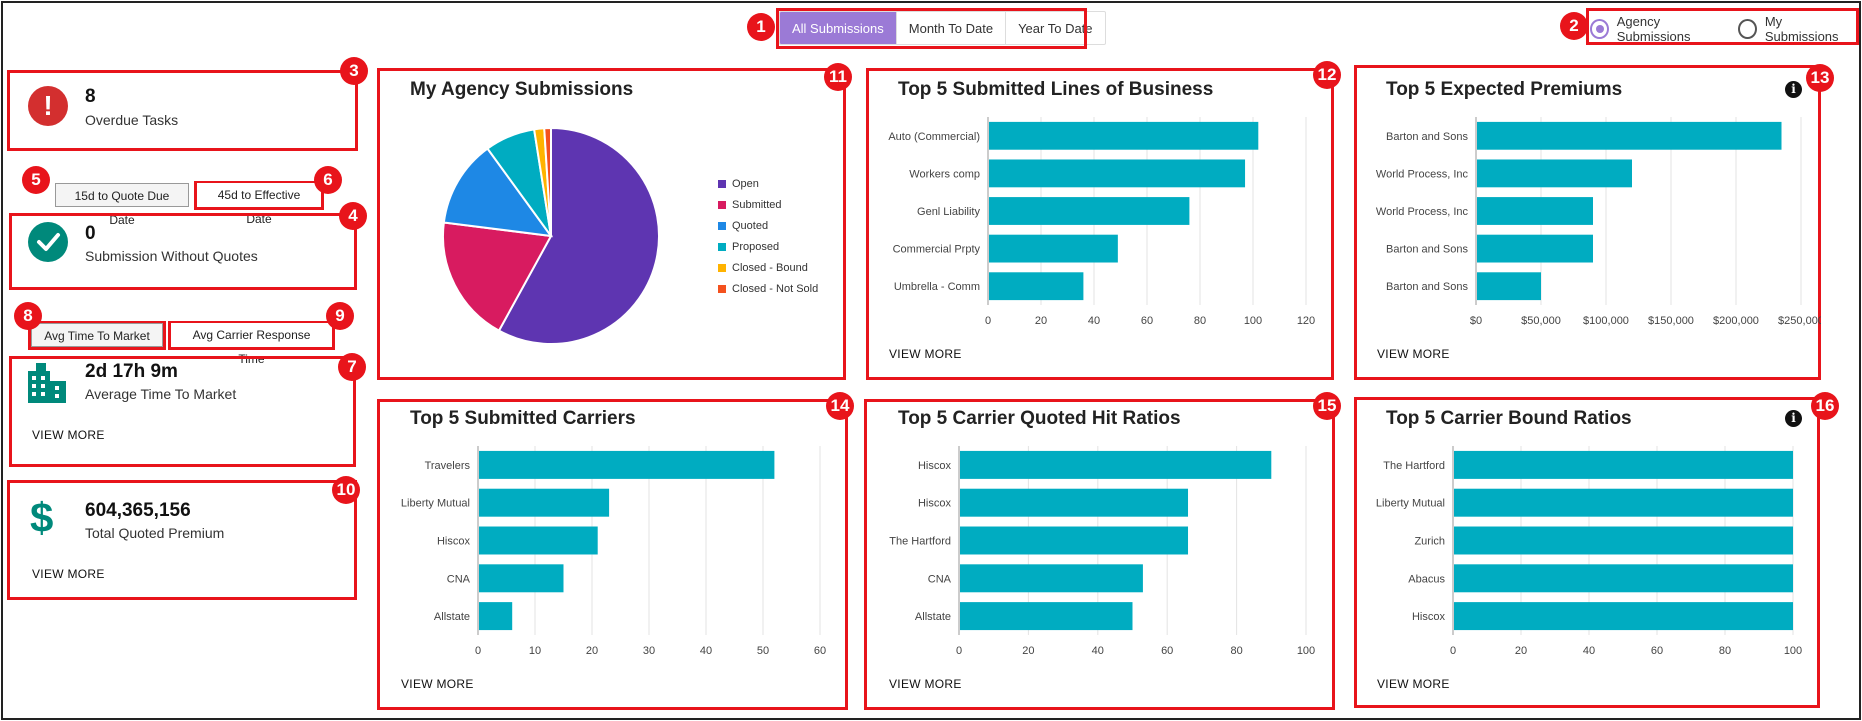  What do you see at coordinates (1801, 29) in the screenshot?
I see `radio-label-my: My Submissions` at bounding box center [1801, 29].